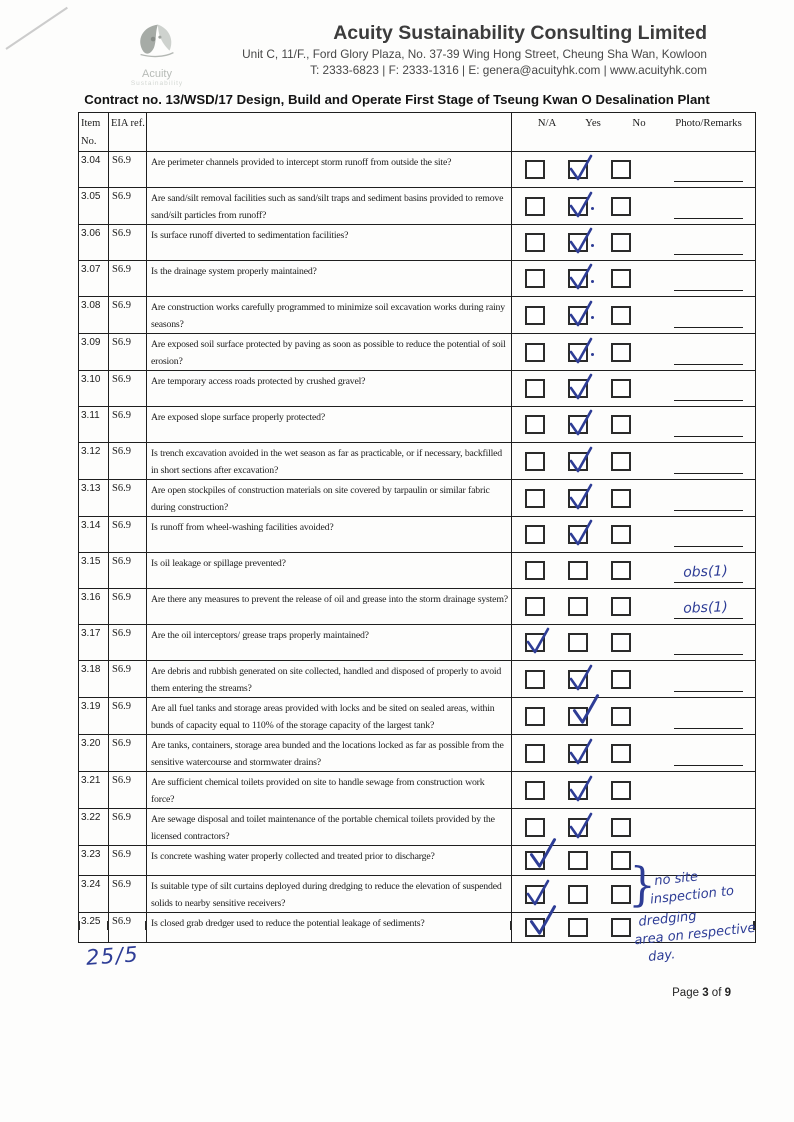  What do you see at coordinates (112, 956) in the screenshot?
I see `handwritten-date: 25/5` at bounding box center [112, 956].